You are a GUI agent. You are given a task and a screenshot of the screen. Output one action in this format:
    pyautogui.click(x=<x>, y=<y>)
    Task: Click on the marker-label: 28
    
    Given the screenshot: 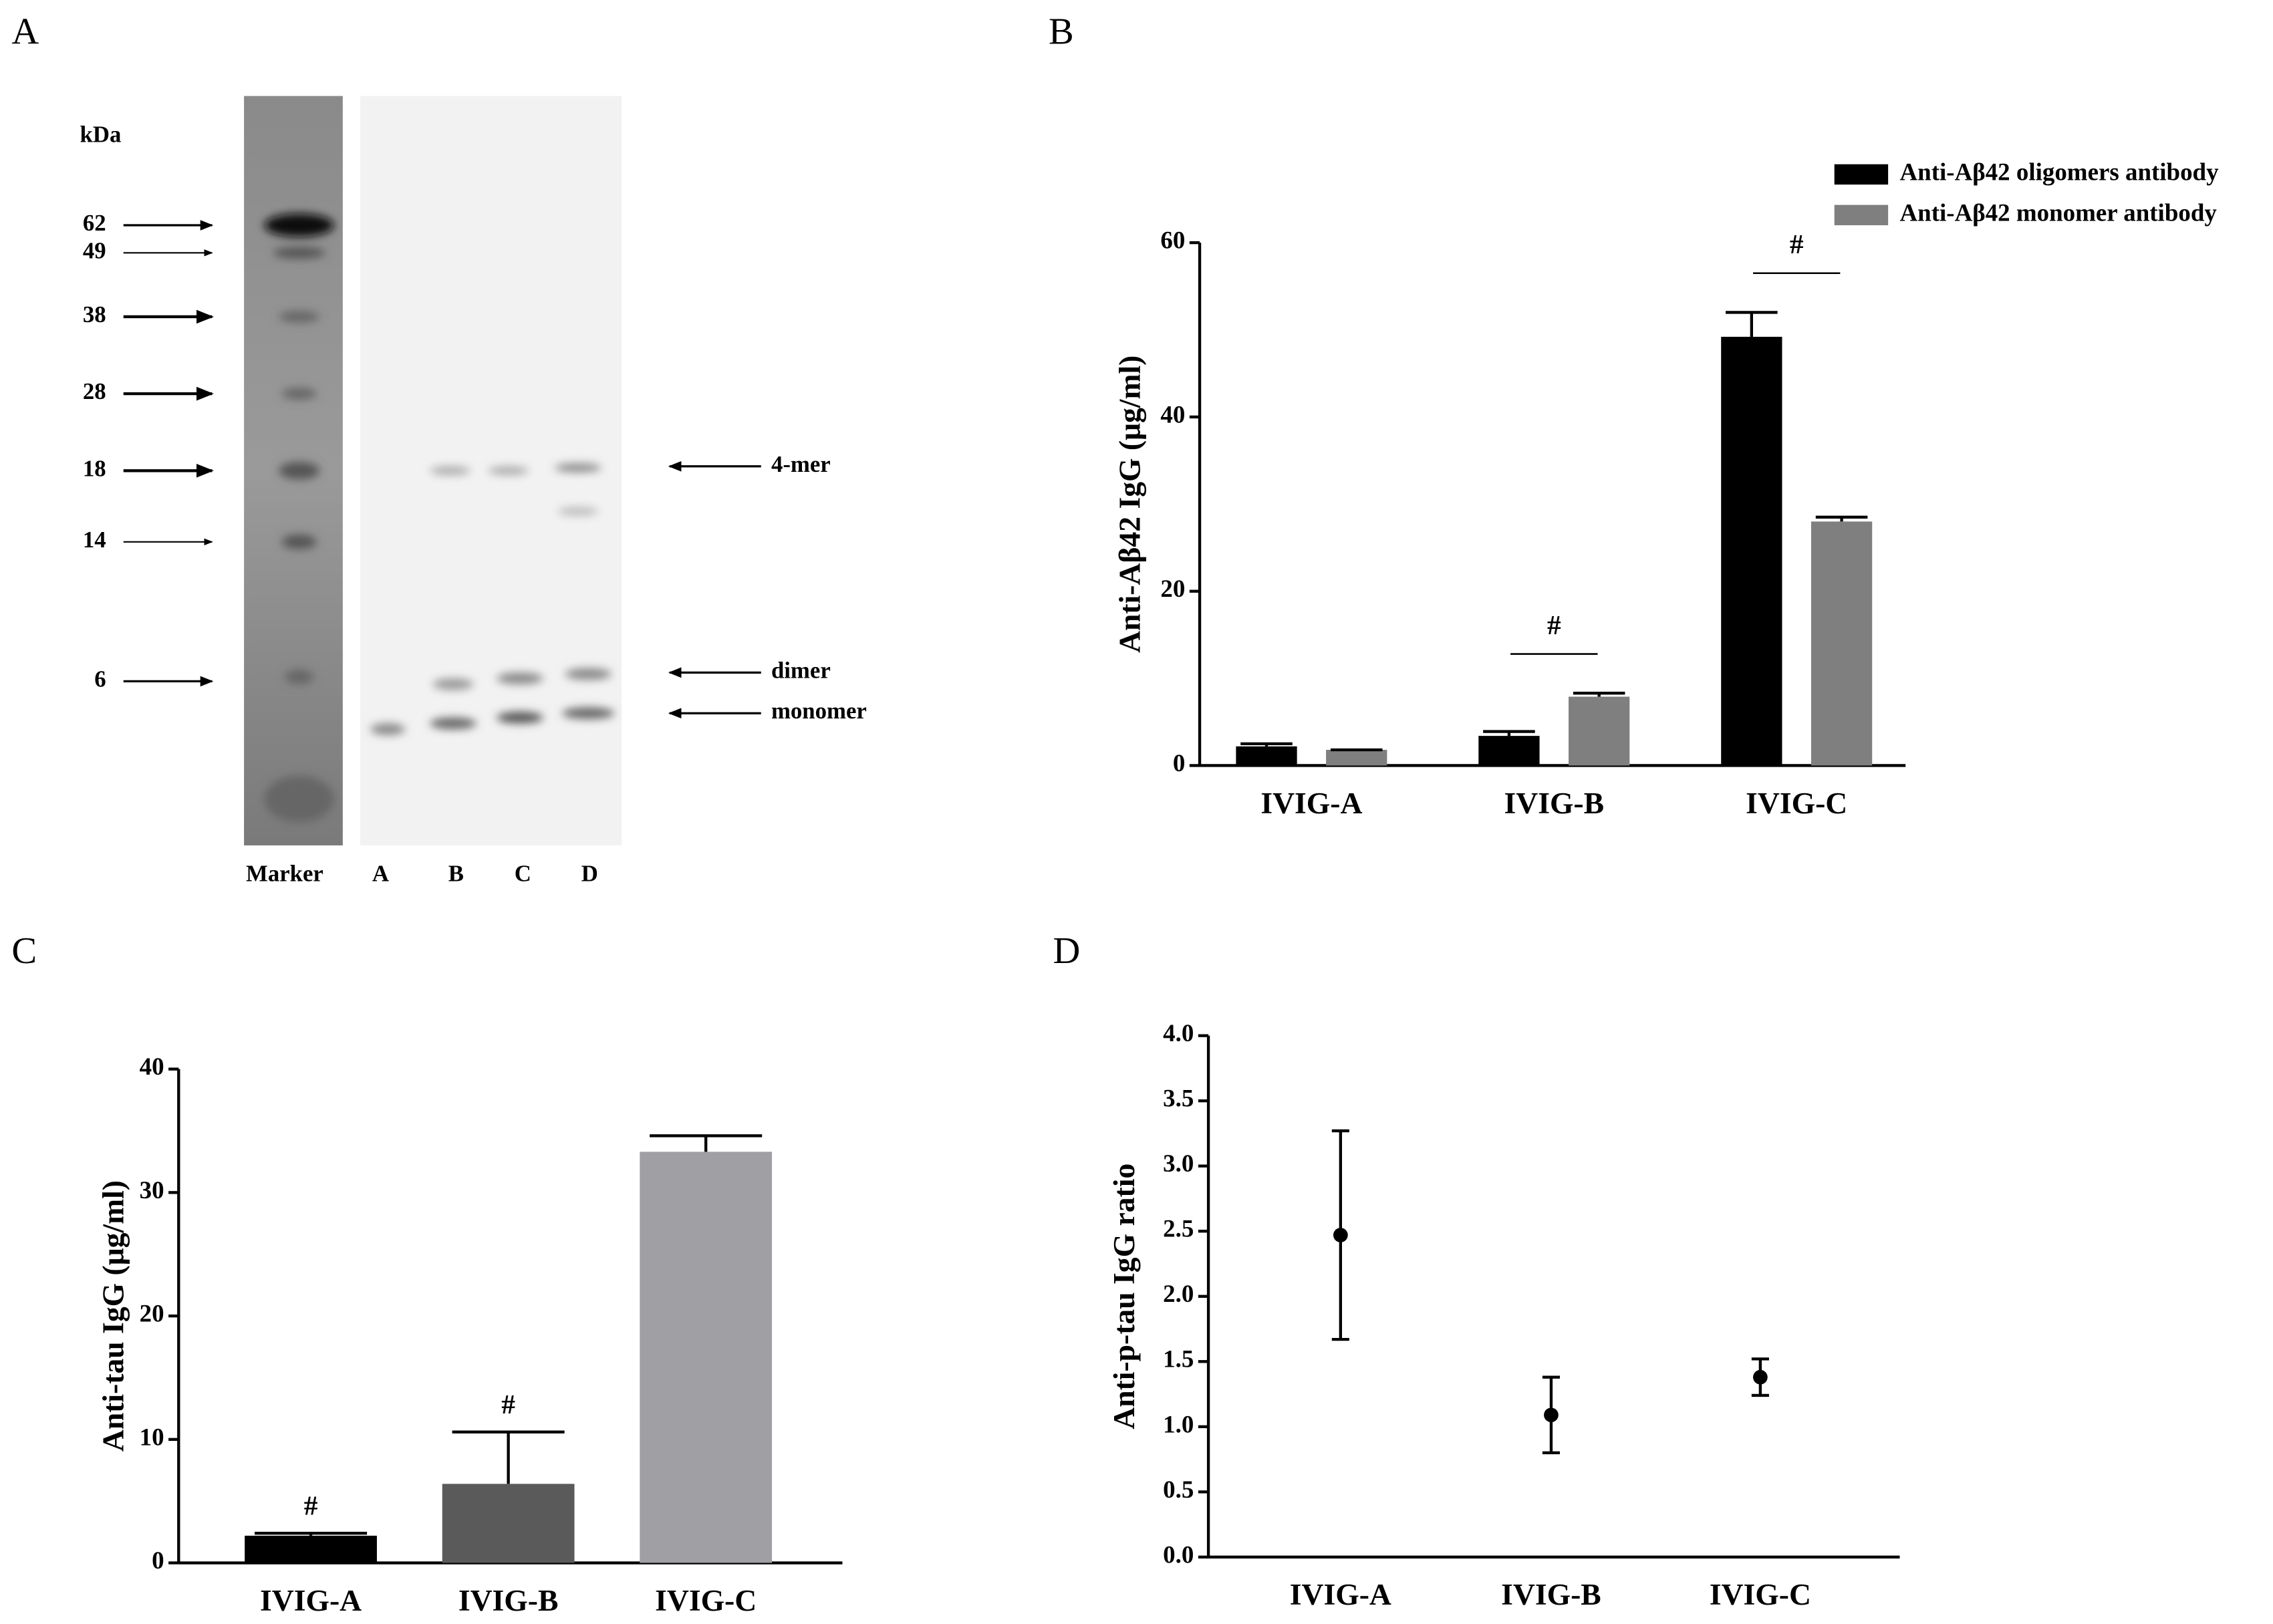 What is the action you would take?
    pyautogui.click(x=95, y=391)
    